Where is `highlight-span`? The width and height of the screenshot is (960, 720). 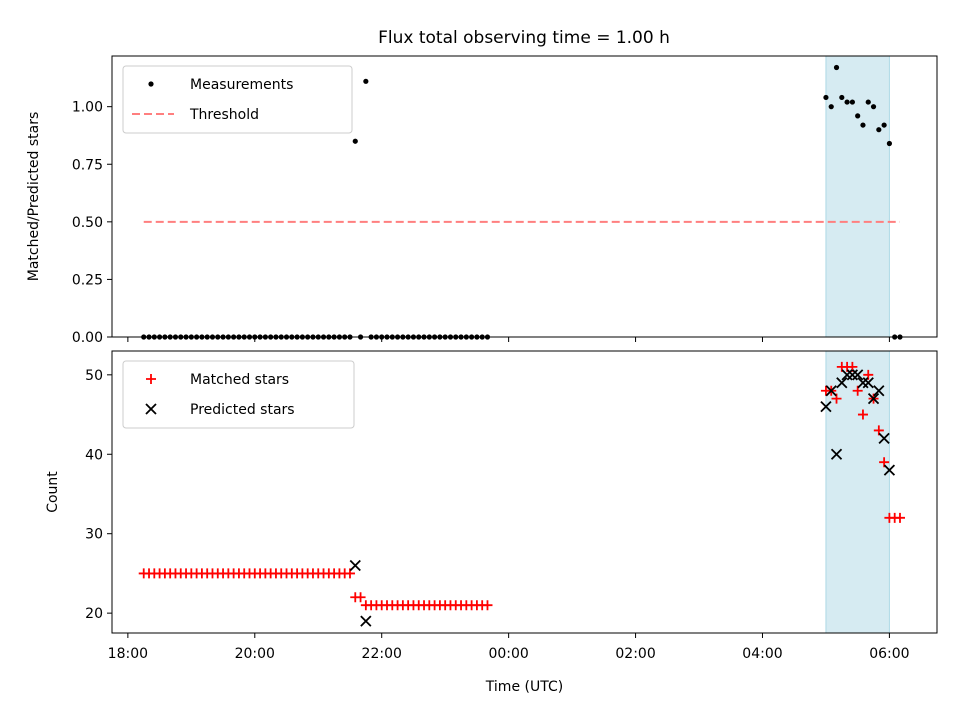 highlight-span is located at coordinates (857, 196).